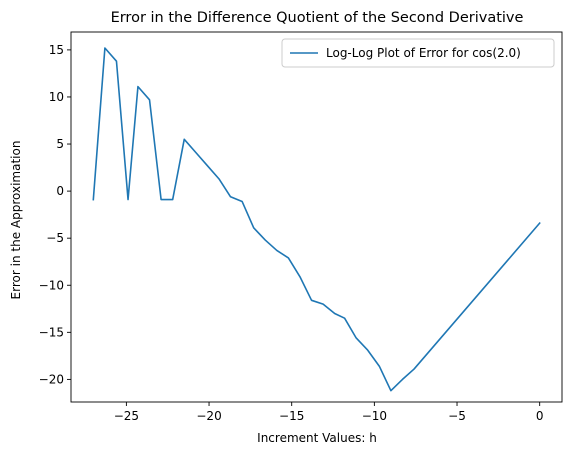  I want to click on x-tick-label: −25, so click(126, 416).